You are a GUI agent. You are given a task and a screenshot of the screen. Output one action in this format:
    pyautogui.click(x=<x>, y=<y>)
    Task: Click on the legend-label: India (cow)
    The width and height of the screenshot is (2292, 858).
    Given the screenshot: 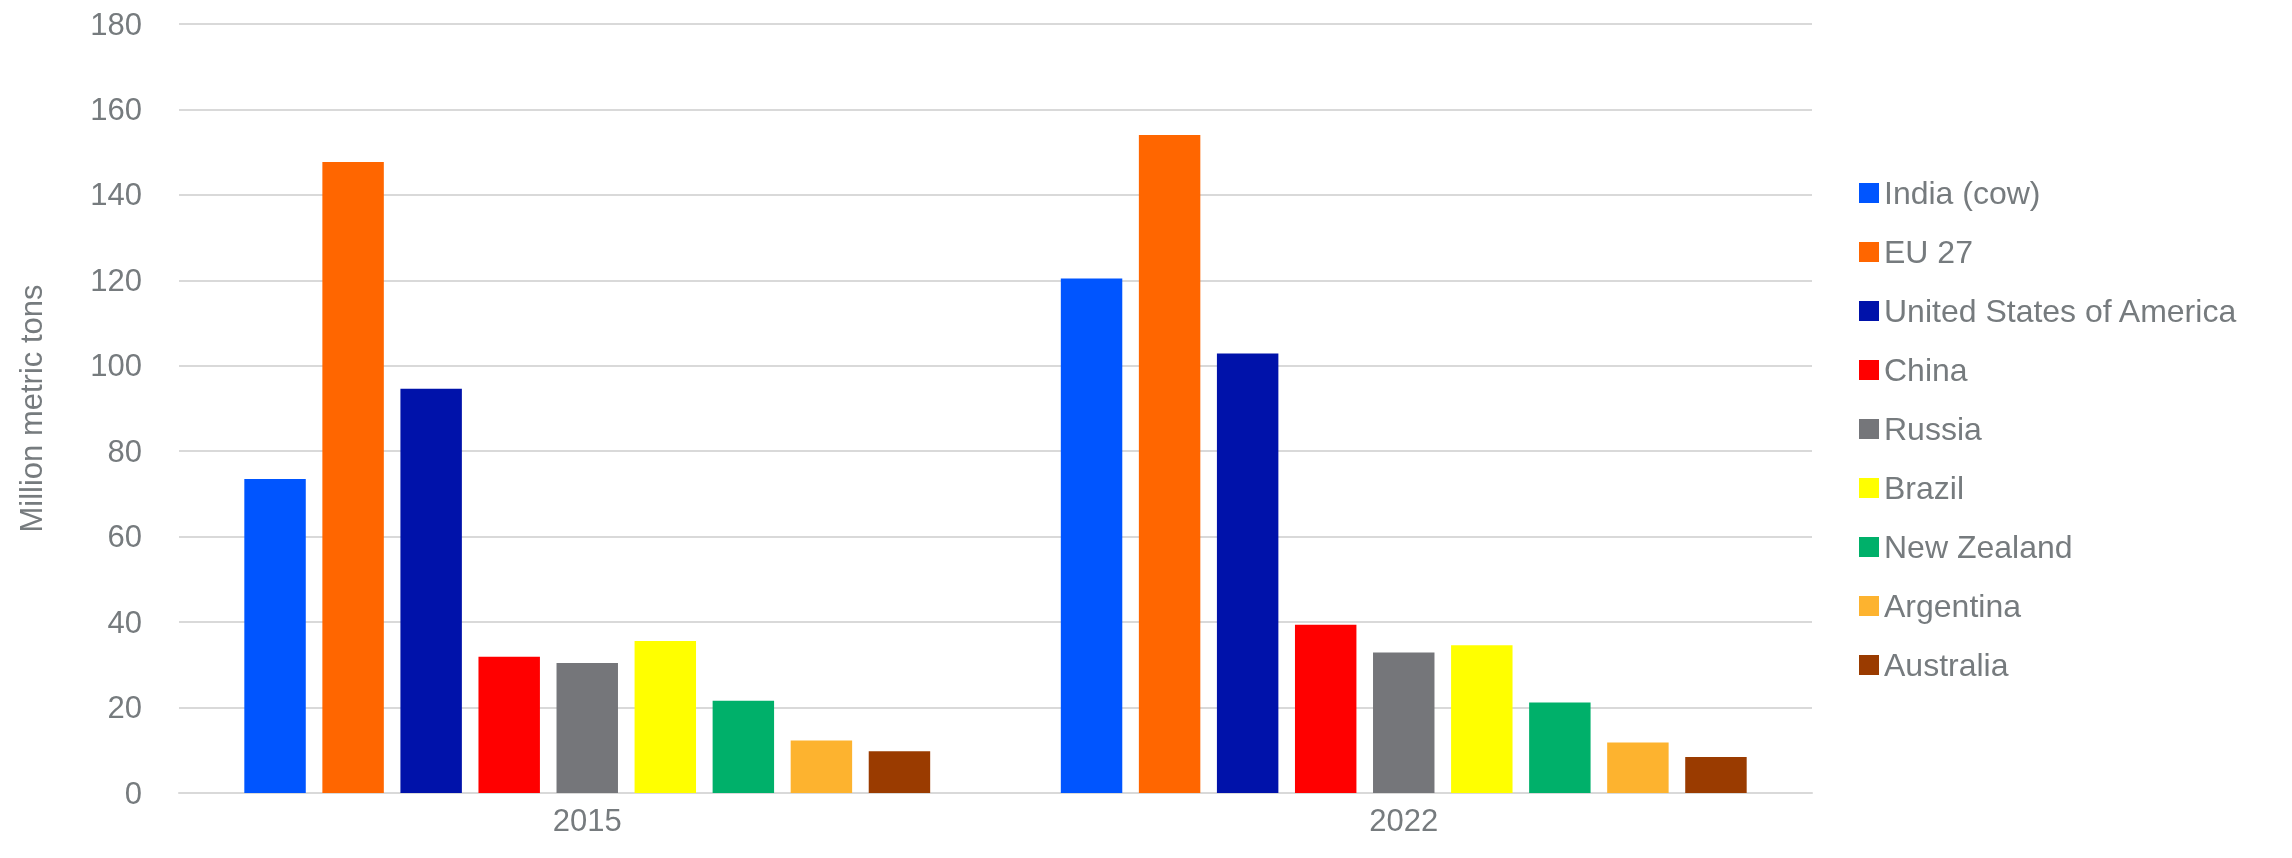 What is the action you would take?
    pyautogui.click(x=1962, y=193)
    